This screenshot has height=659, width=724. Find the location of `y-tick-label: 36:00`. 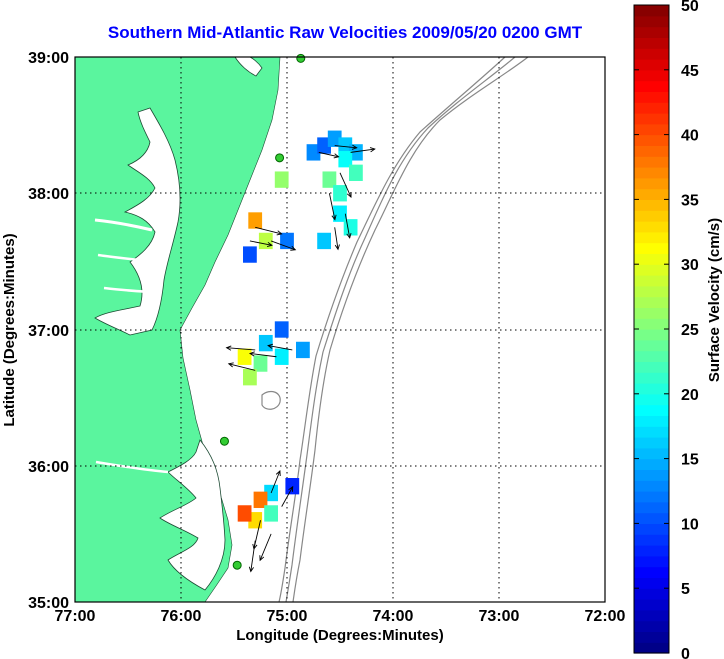

y-tick-label: 36:00 is located at coordinates (48, 467).